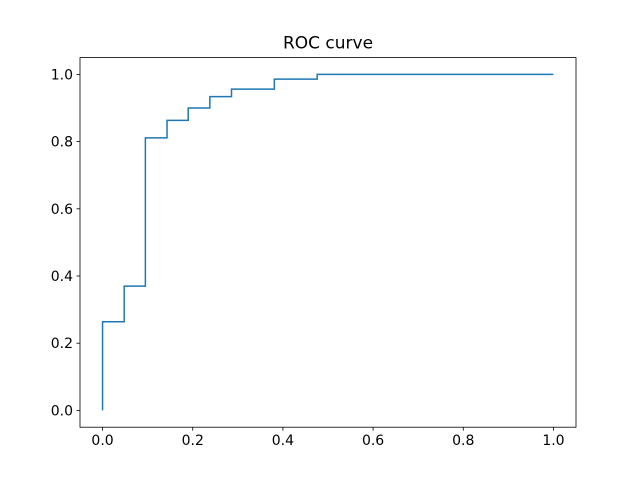  Describe the element at coordinates (328, 44) in the screenshot. I see `chart-title: ROC curve` at that location.